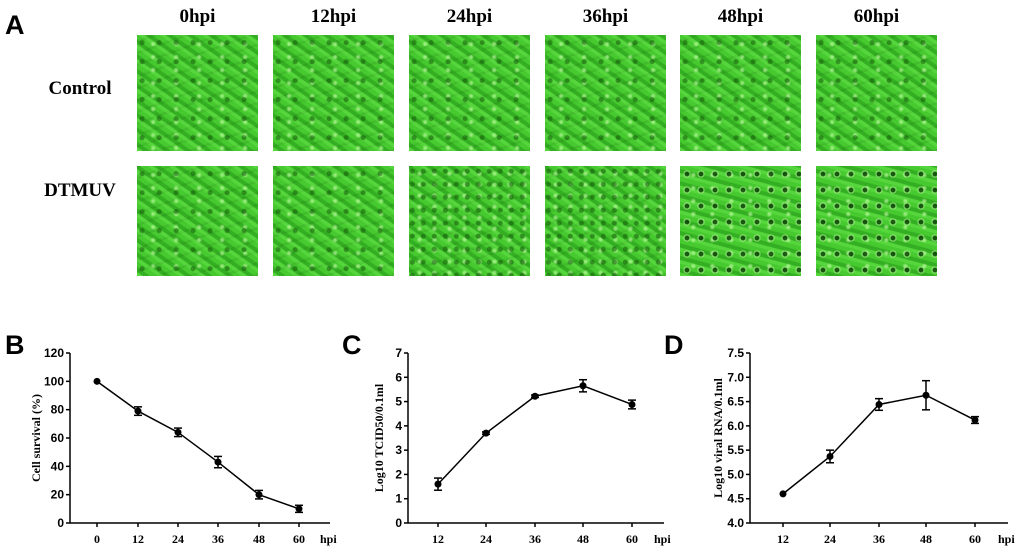  I want to click on column-header-60hpi: 60hpi, so click(876, 16).